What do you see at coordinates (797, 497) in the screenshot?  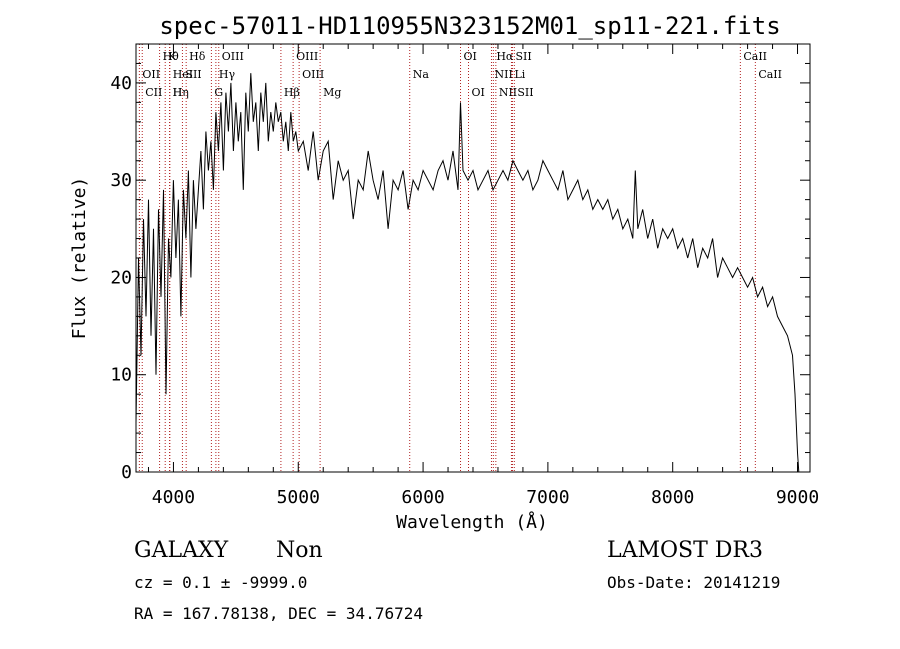 I see `x-tick-label: 9000` at bounding box center [797, 497].